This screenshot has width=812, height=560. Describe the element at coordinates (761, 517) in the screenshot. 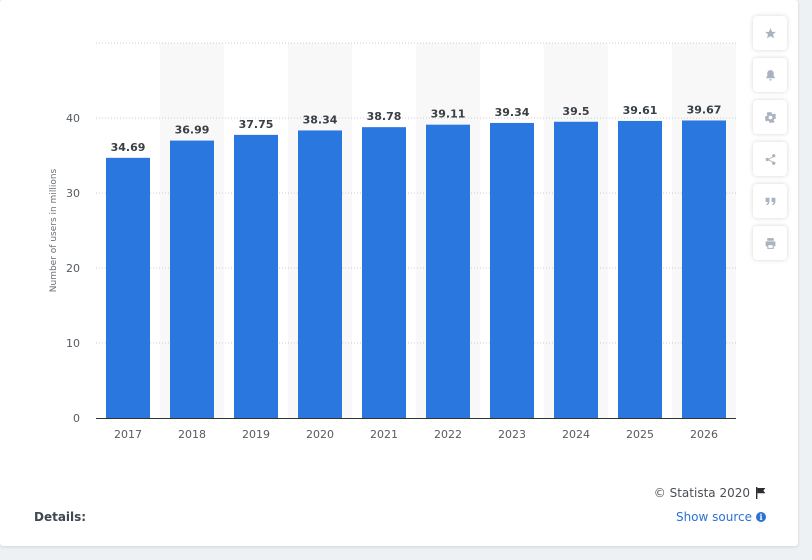

I see `info-icon: i` at that location.